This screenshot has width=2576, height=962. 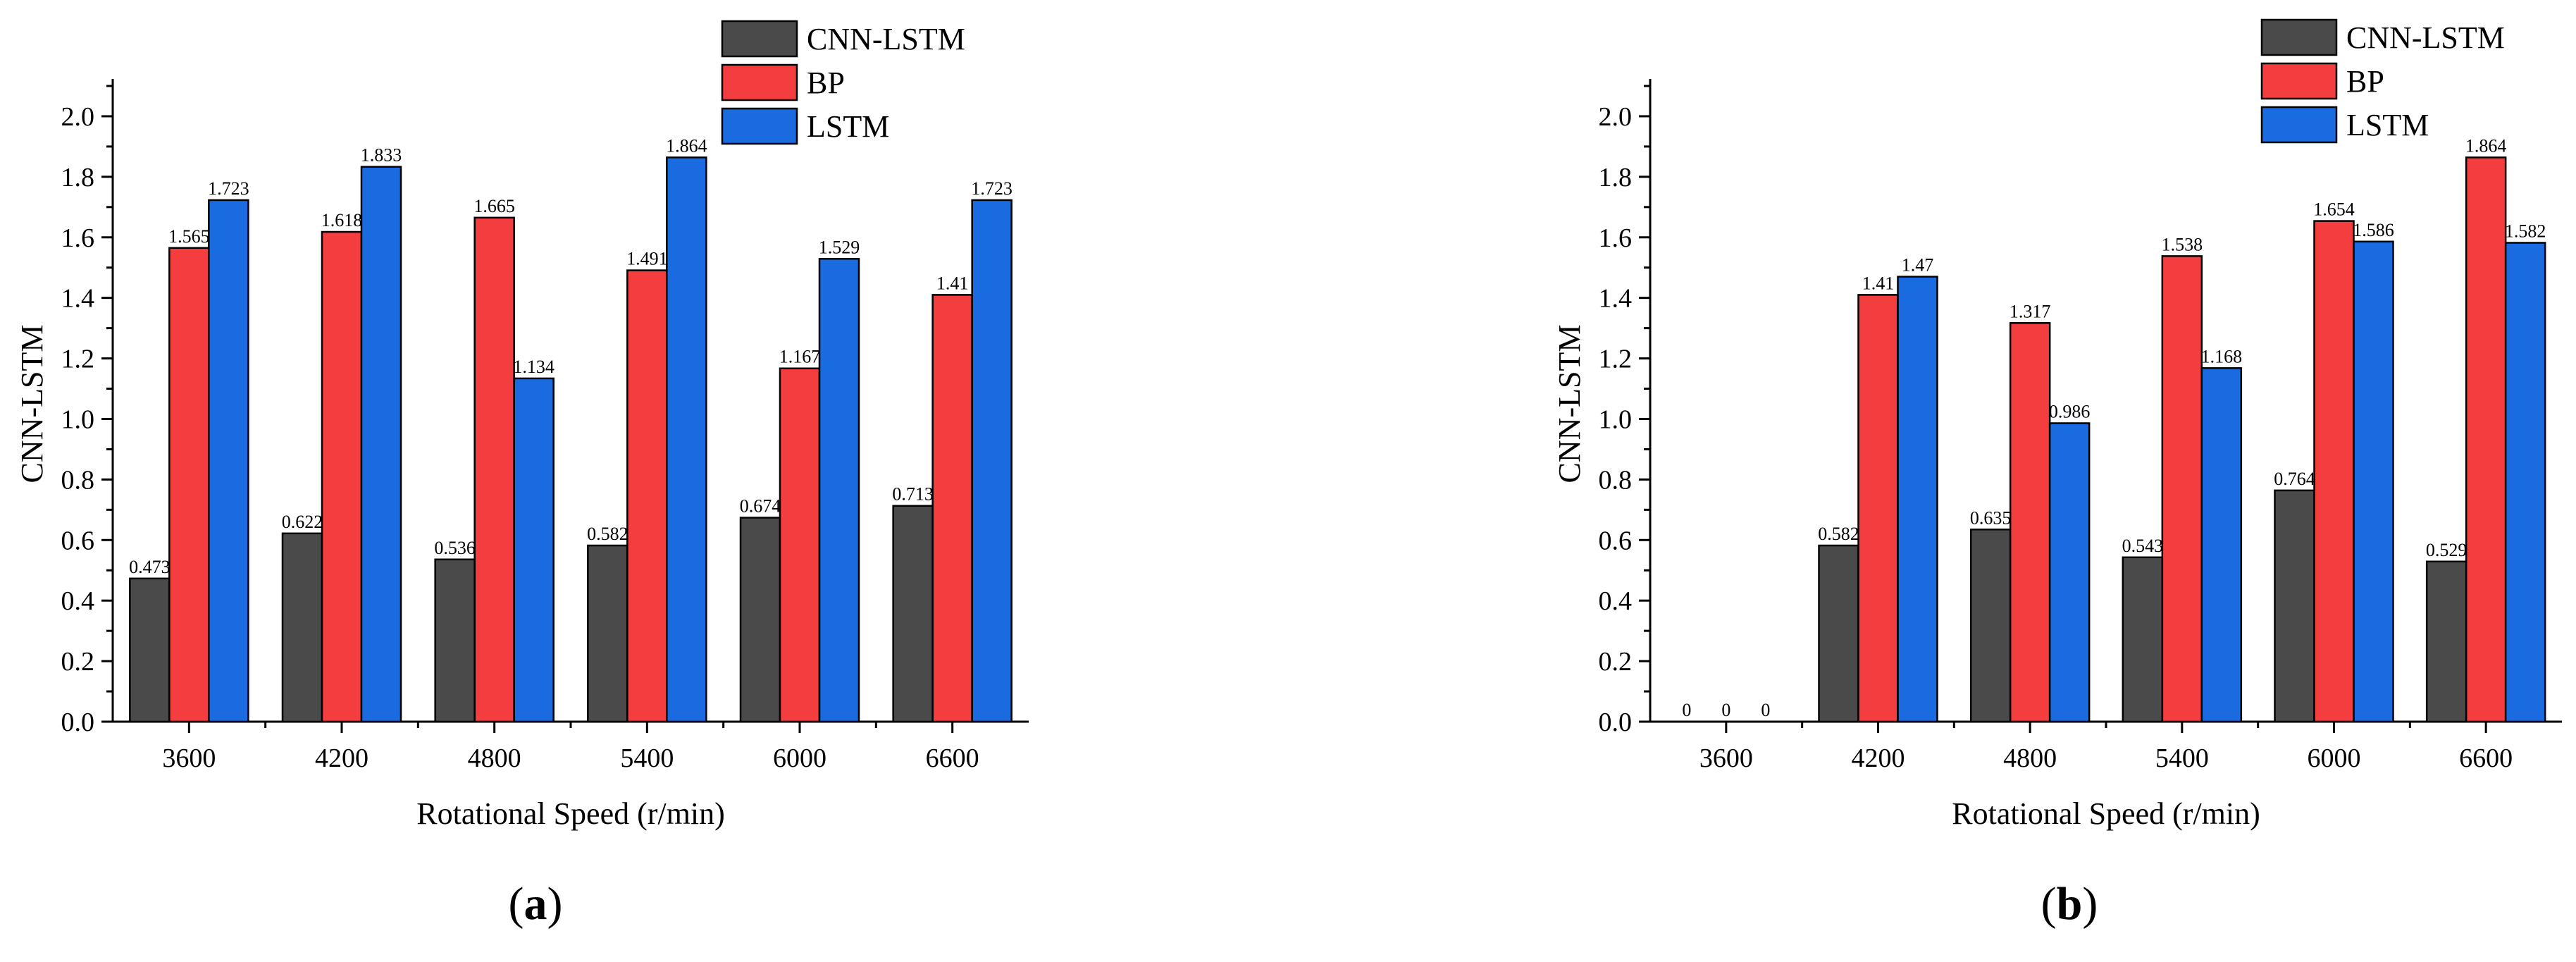 What do you see at coordinates (992, 188) in the screenshot?
I see `data-label: 1.723` at bounding box center [992, 188].